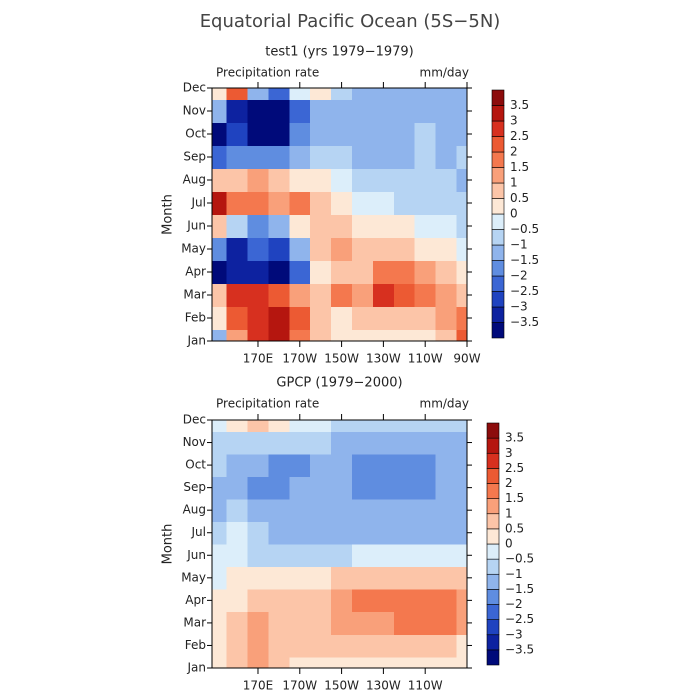 The width and height of the screenshot is (700, 700). I want to click on colorbar-label: 0, so click(509, 544).